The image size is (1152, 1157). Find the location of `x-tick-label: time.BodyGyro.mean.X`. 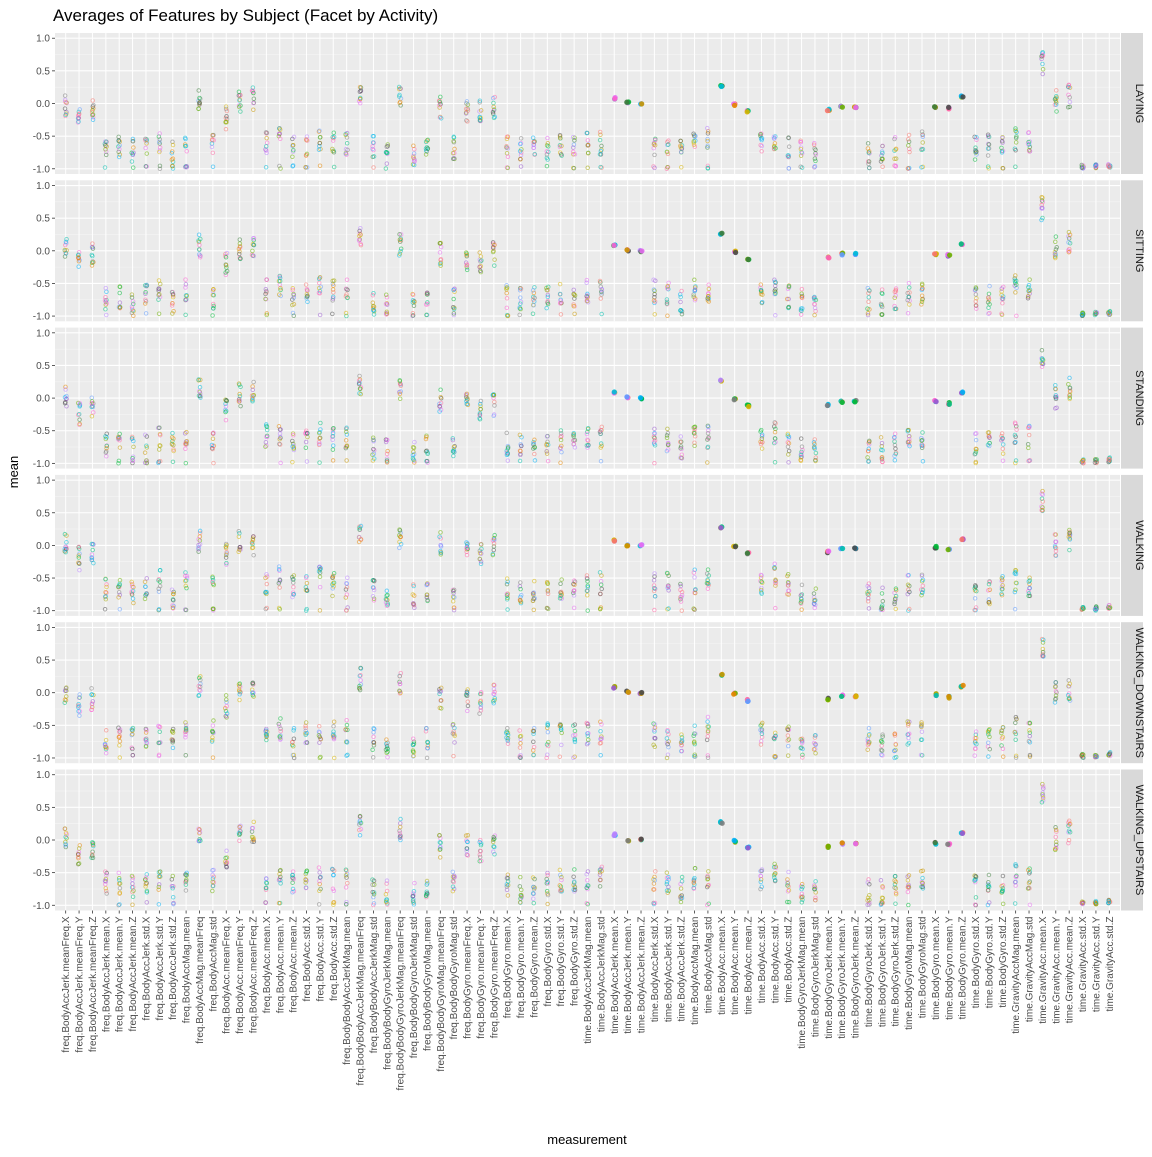

x-tick-label: time.BodyGyro.mean.X is located at coordinates (936, 968).